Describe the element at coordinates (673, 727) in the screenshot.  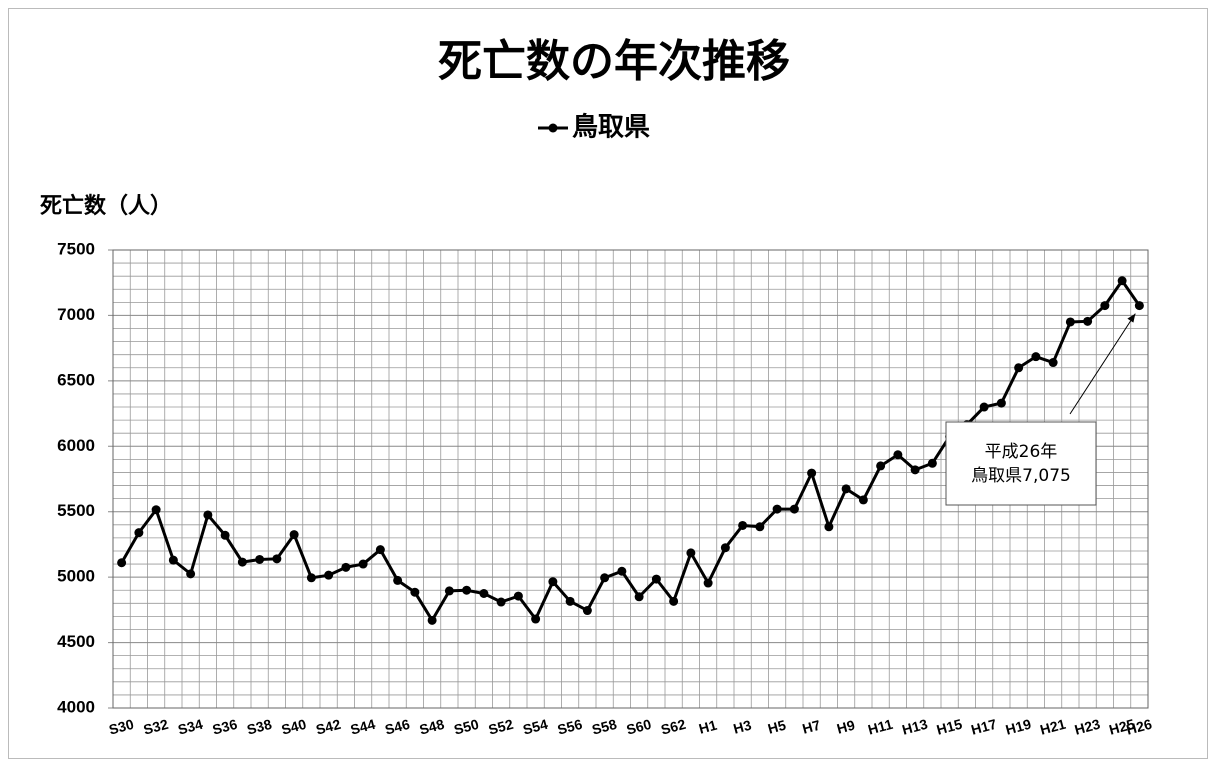
I see `x-tick-label: S62` at that location.